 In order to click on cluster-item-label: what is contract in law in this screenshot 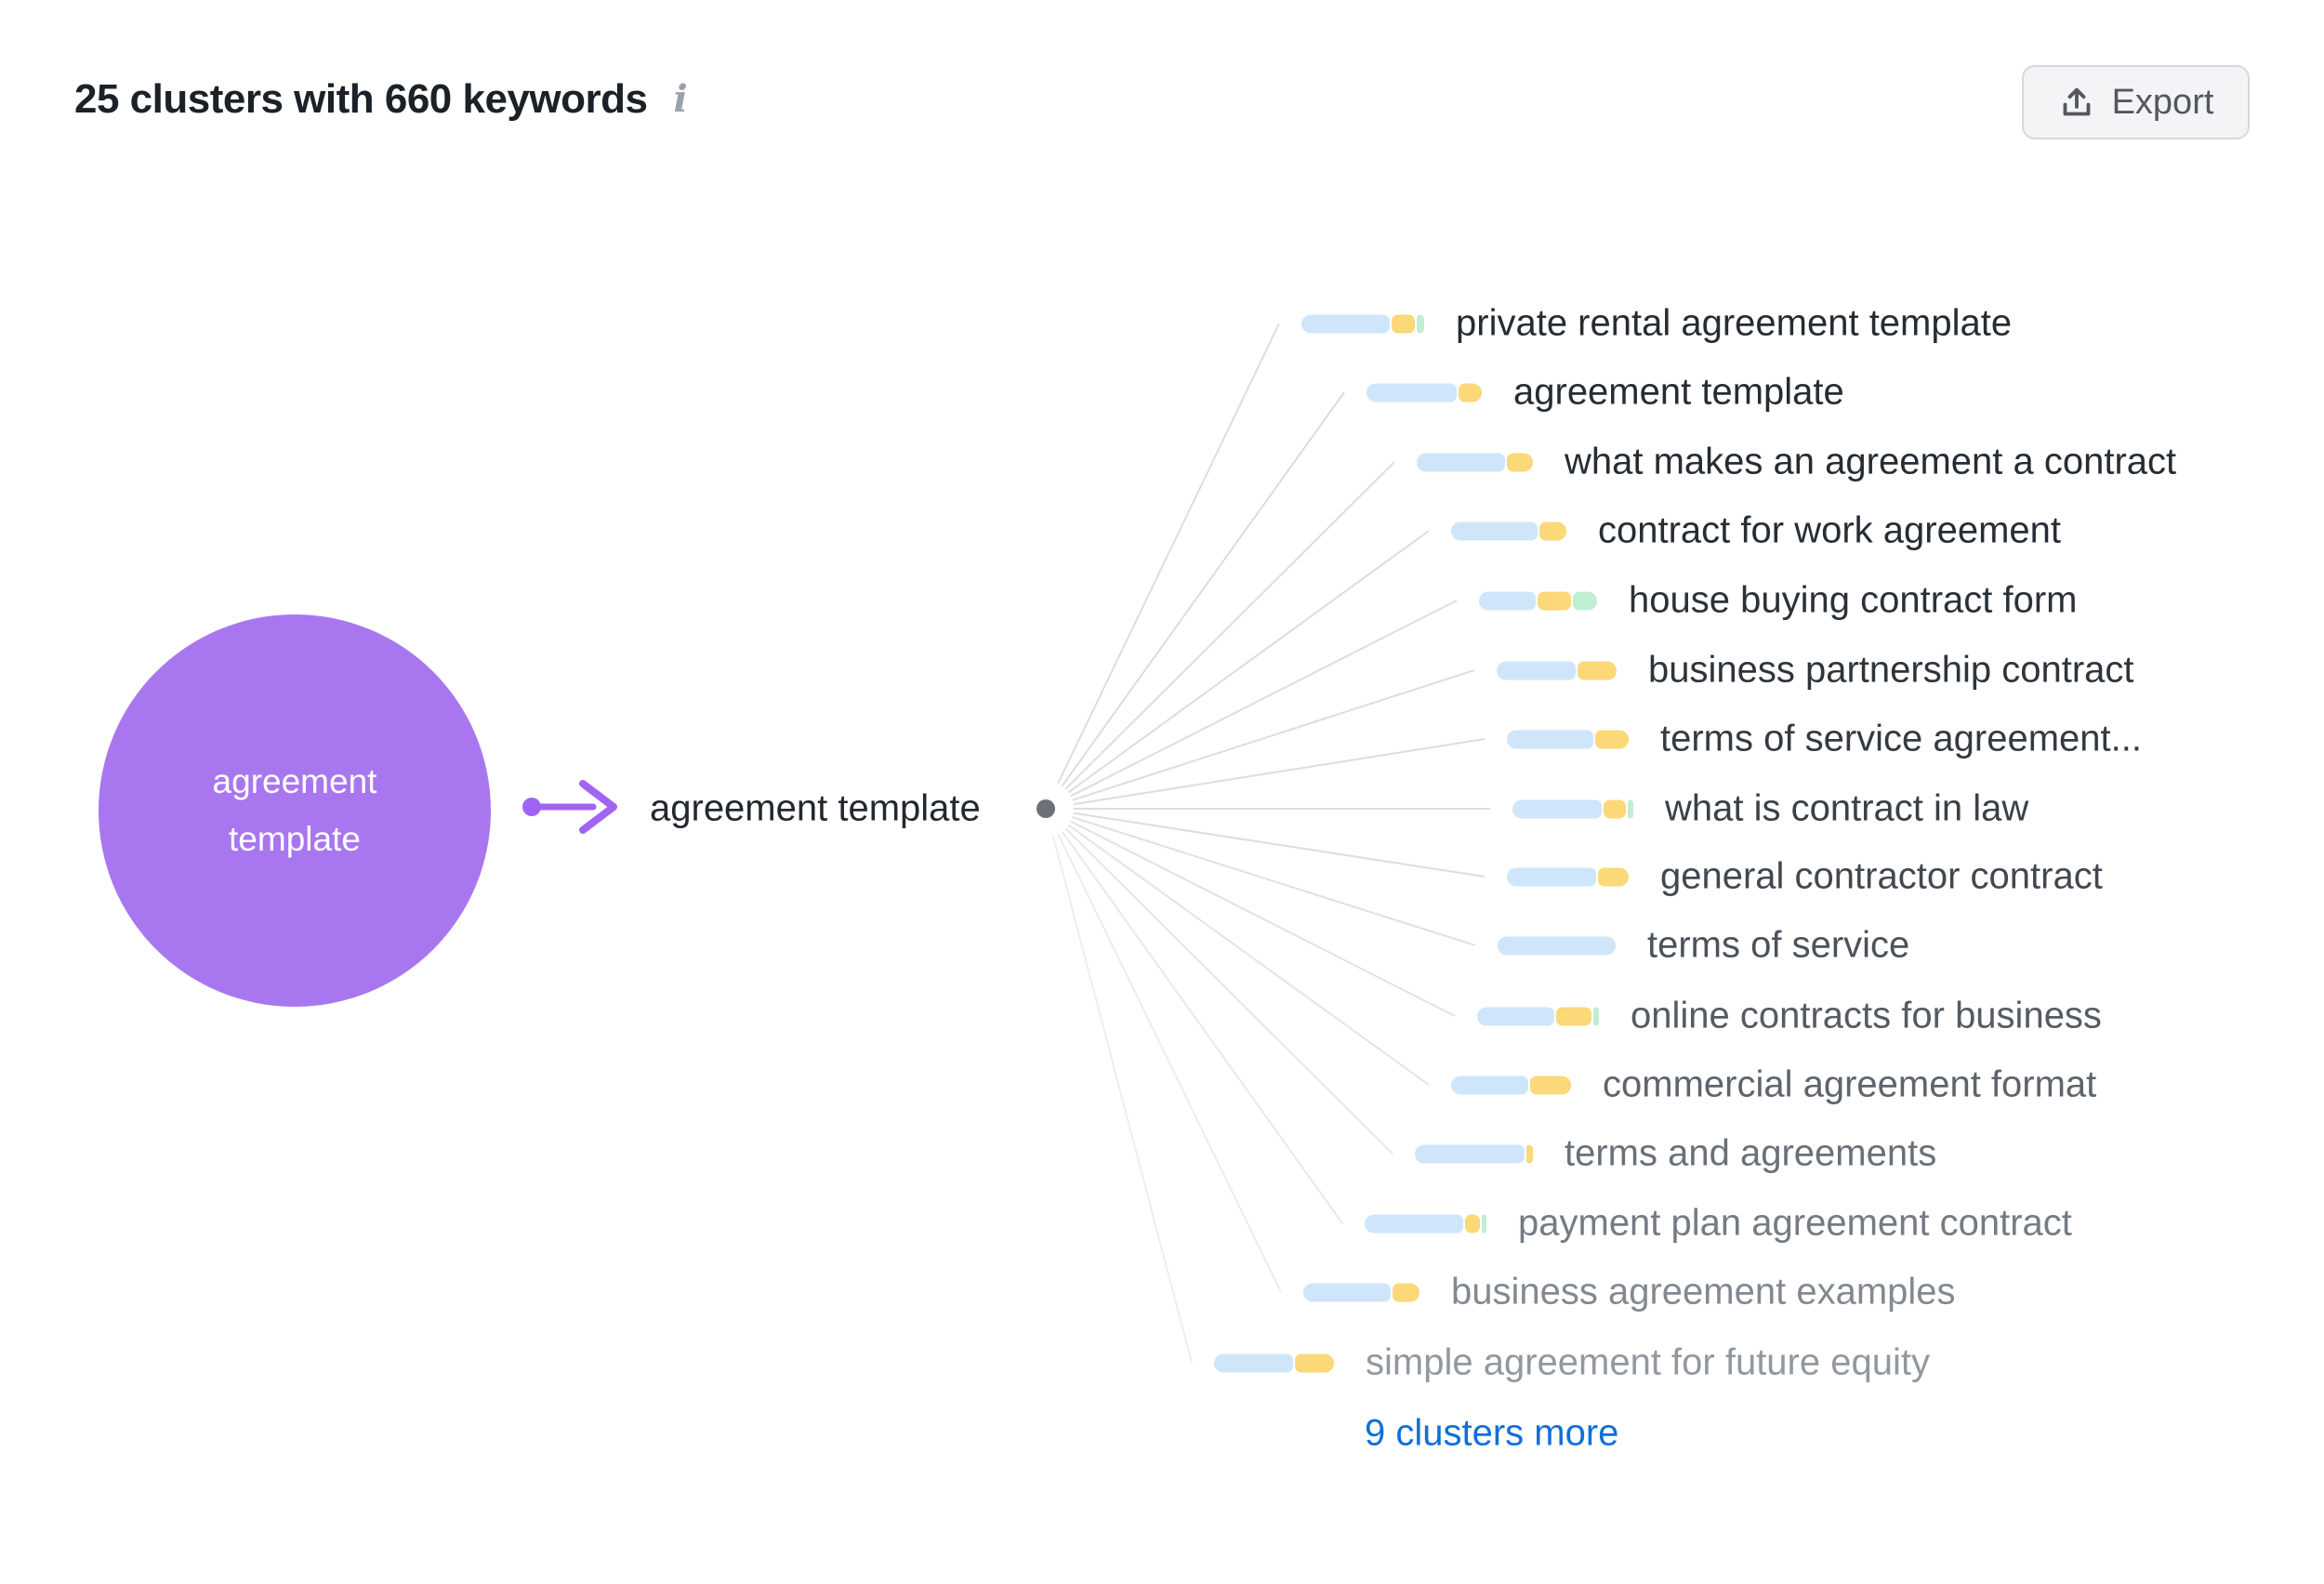, I will do `click(1847, 808)`.